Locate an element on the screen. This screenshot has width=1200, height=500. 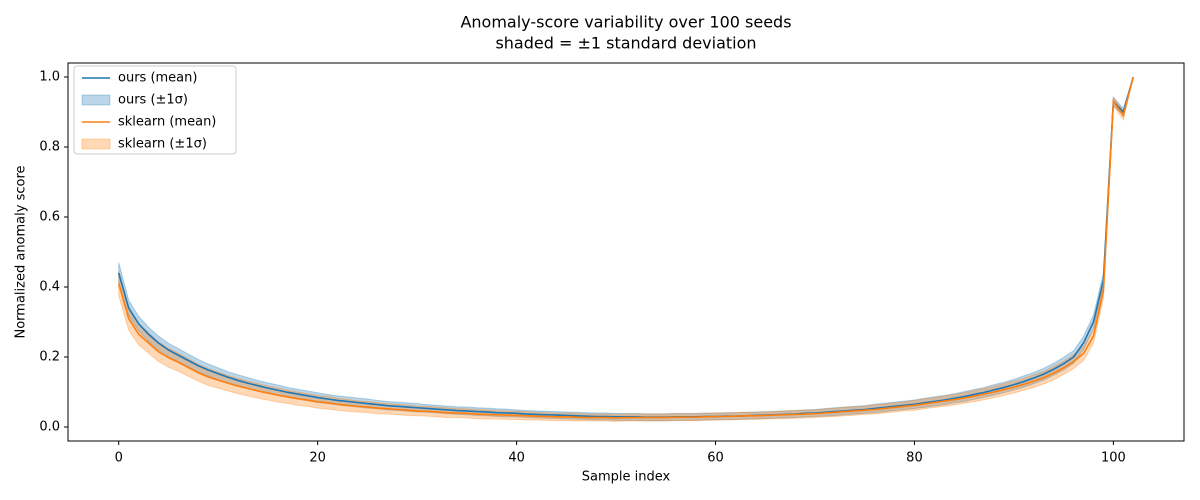
x-tick-label: 0 is located at coordinates (119, 458).